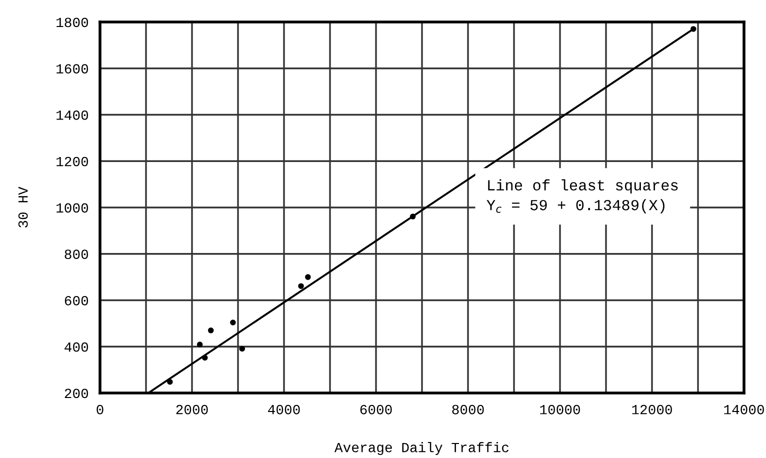 The height and width of the screenshot is (458, 766). I want to click on x-tick-label: 4000, so click(284, 409).